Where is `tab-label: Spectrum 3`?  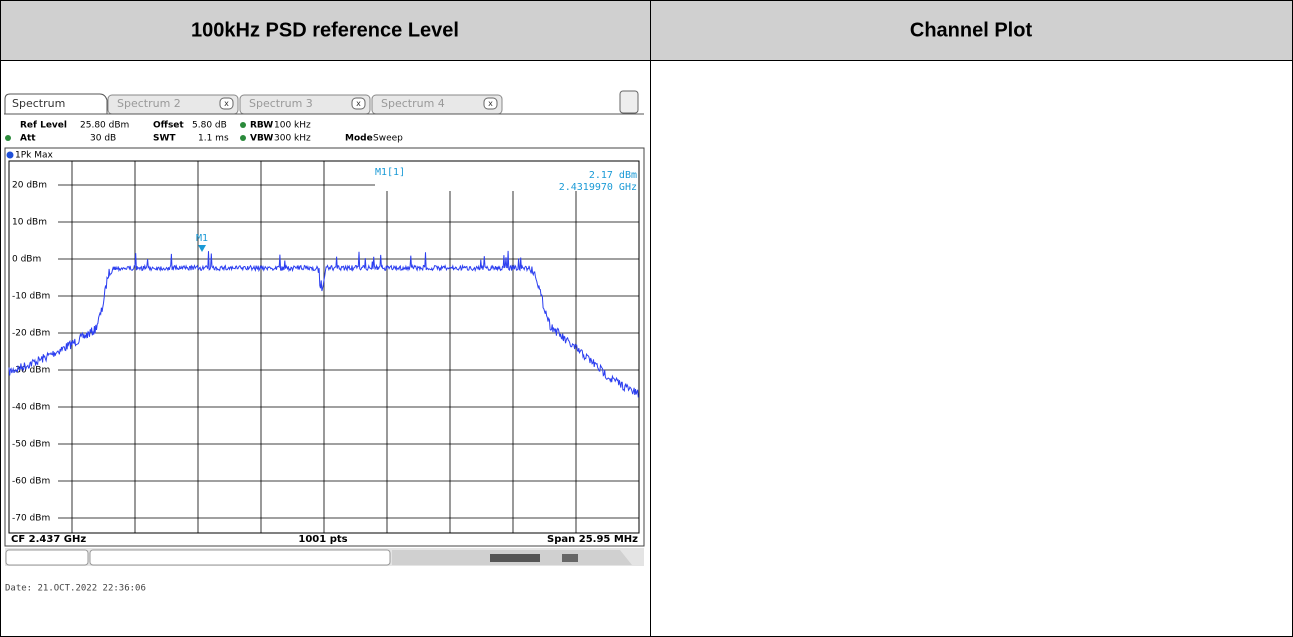 tab-label: Spectrum 3 is located at coordinates (281, 103).